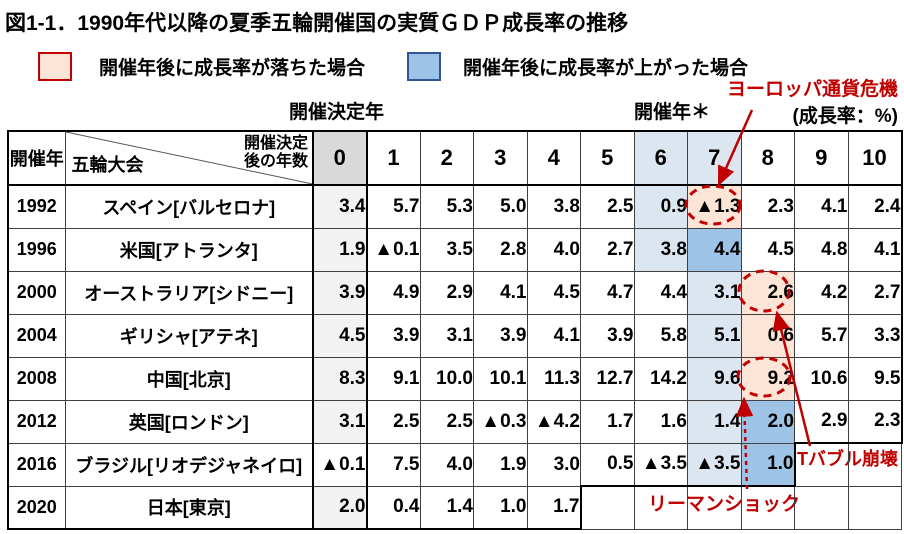 Image resolution: width=904 pixels, height=534 pixels. What do you see at coordinates (767, 378) in the screenshot?
I see `cell-2008-y8: 9.2` at bounding box center [767, 378].